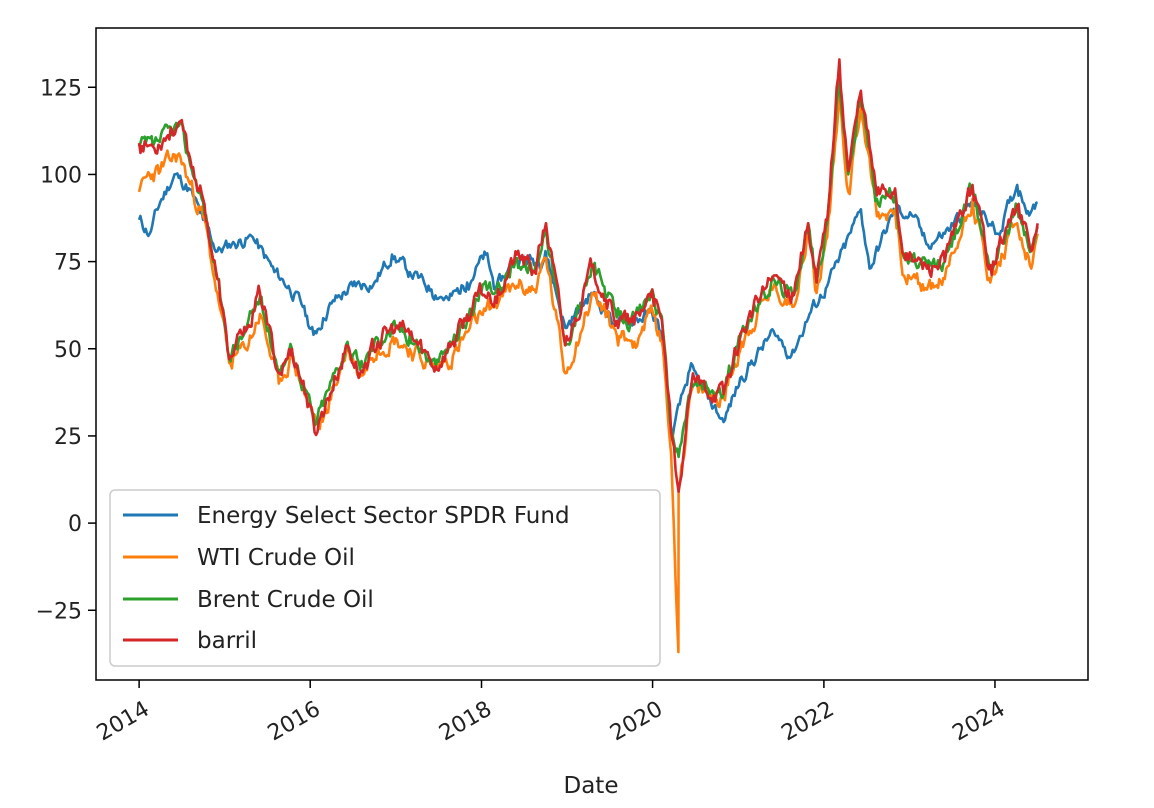 The width and height of the screenshot is (1154, 808). I want to click on legend-frame, so click(385, 578).